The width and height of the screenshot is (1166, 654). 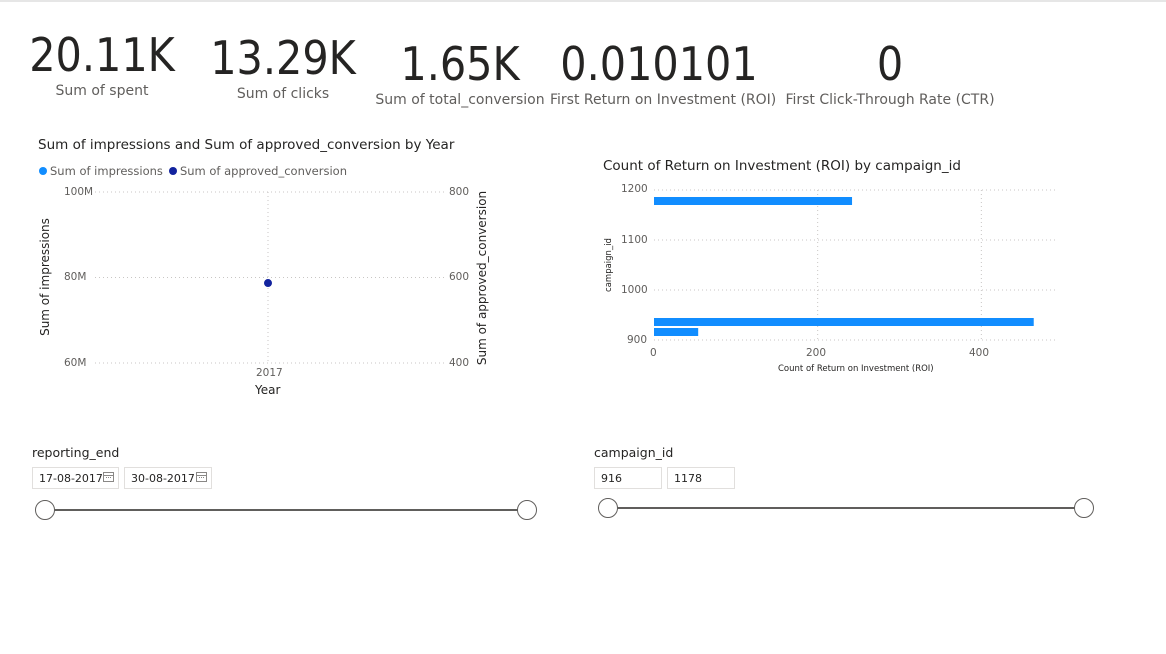 What do you see at coordinates (45, 277) in the screenshot?
I see `chart1-y-axis-label: Sum of impressions` at bounding box center [45, 277].